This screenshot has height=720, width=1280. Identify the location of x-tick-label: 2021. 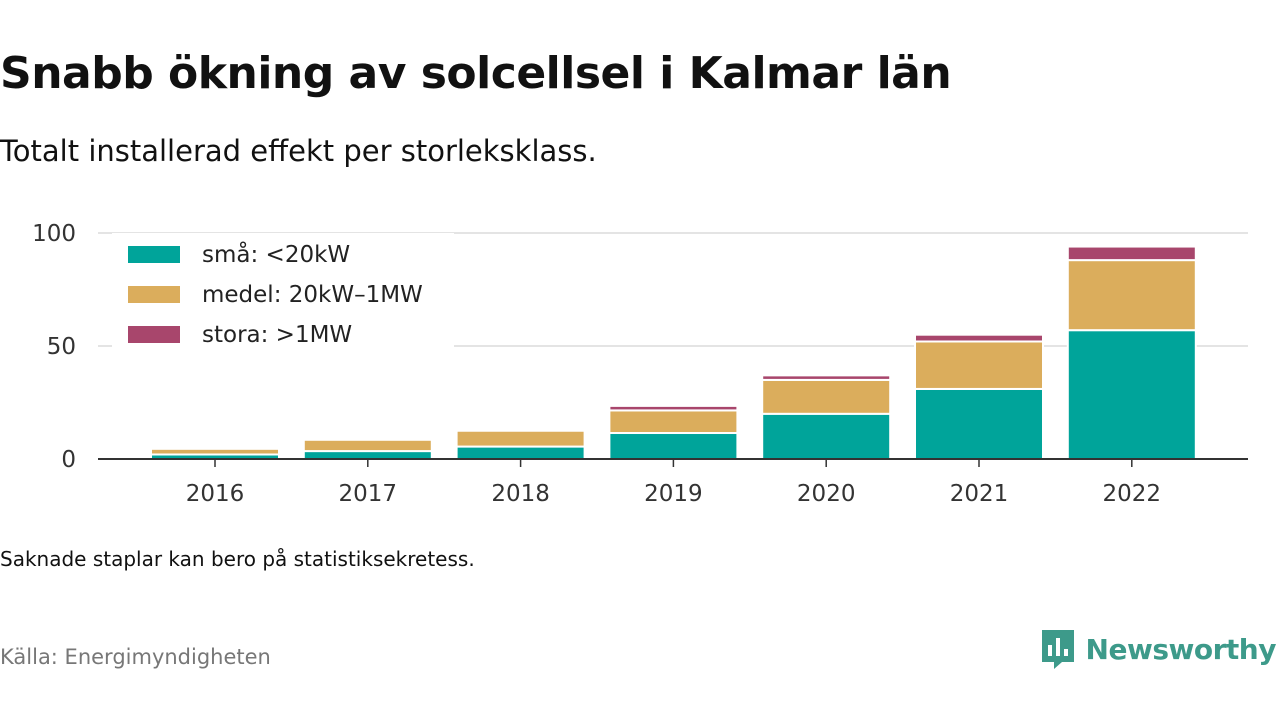
(979, 494).